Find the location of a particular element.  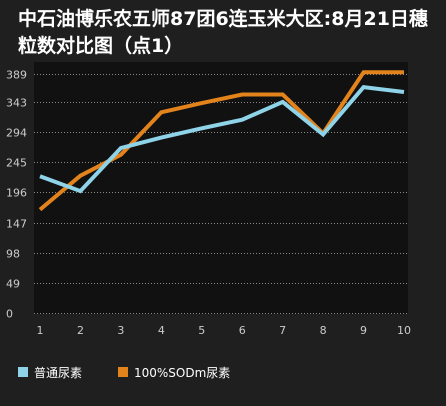

y-tick-label: 98 is located at coordinates (13, 254).